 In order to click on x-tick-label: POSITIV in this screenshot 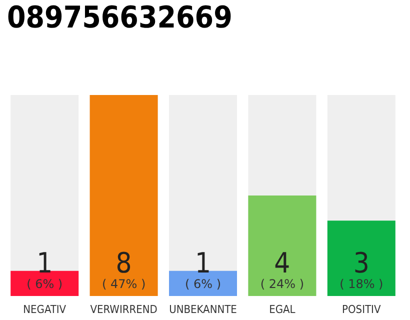, I will do `click(361, 309)`.